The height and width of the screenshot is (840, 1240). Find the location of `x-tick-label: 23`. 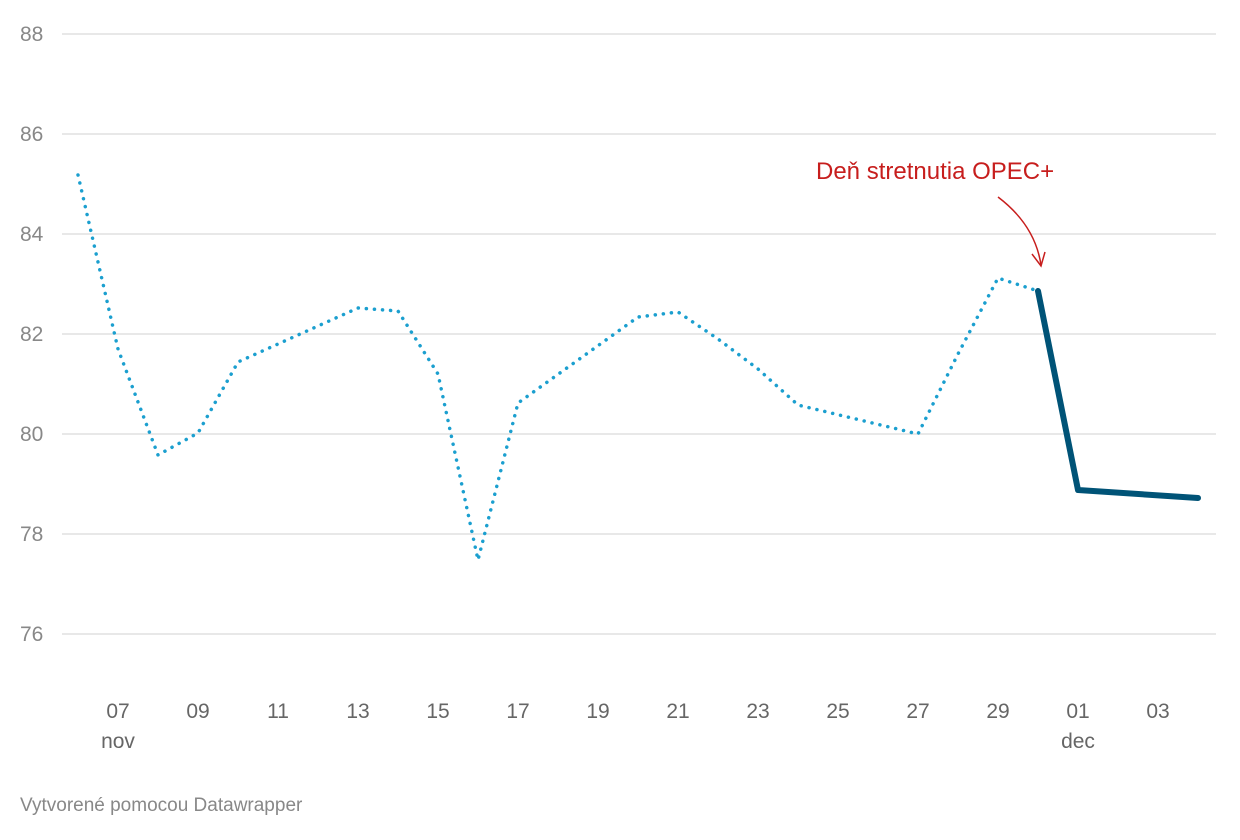

x-tick-label: 23 is located at coordinates (757, 711).